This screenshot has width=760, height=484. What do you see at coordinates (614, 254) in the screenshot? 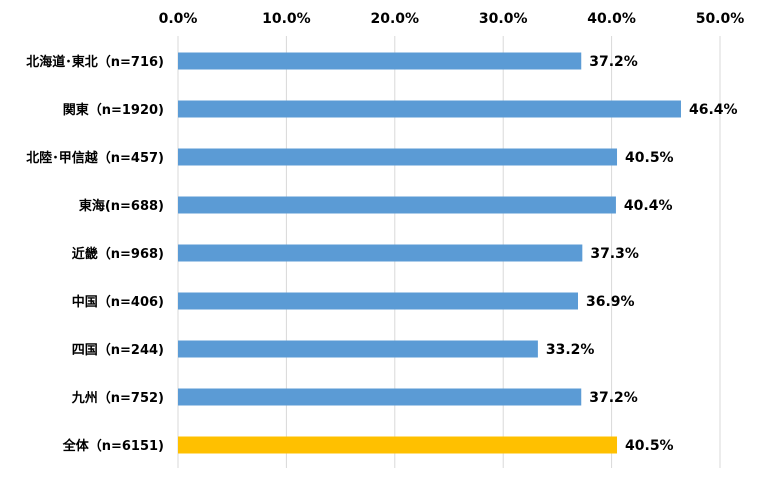
I see `data-label: 37.3%` at bounding box center [614, 254].